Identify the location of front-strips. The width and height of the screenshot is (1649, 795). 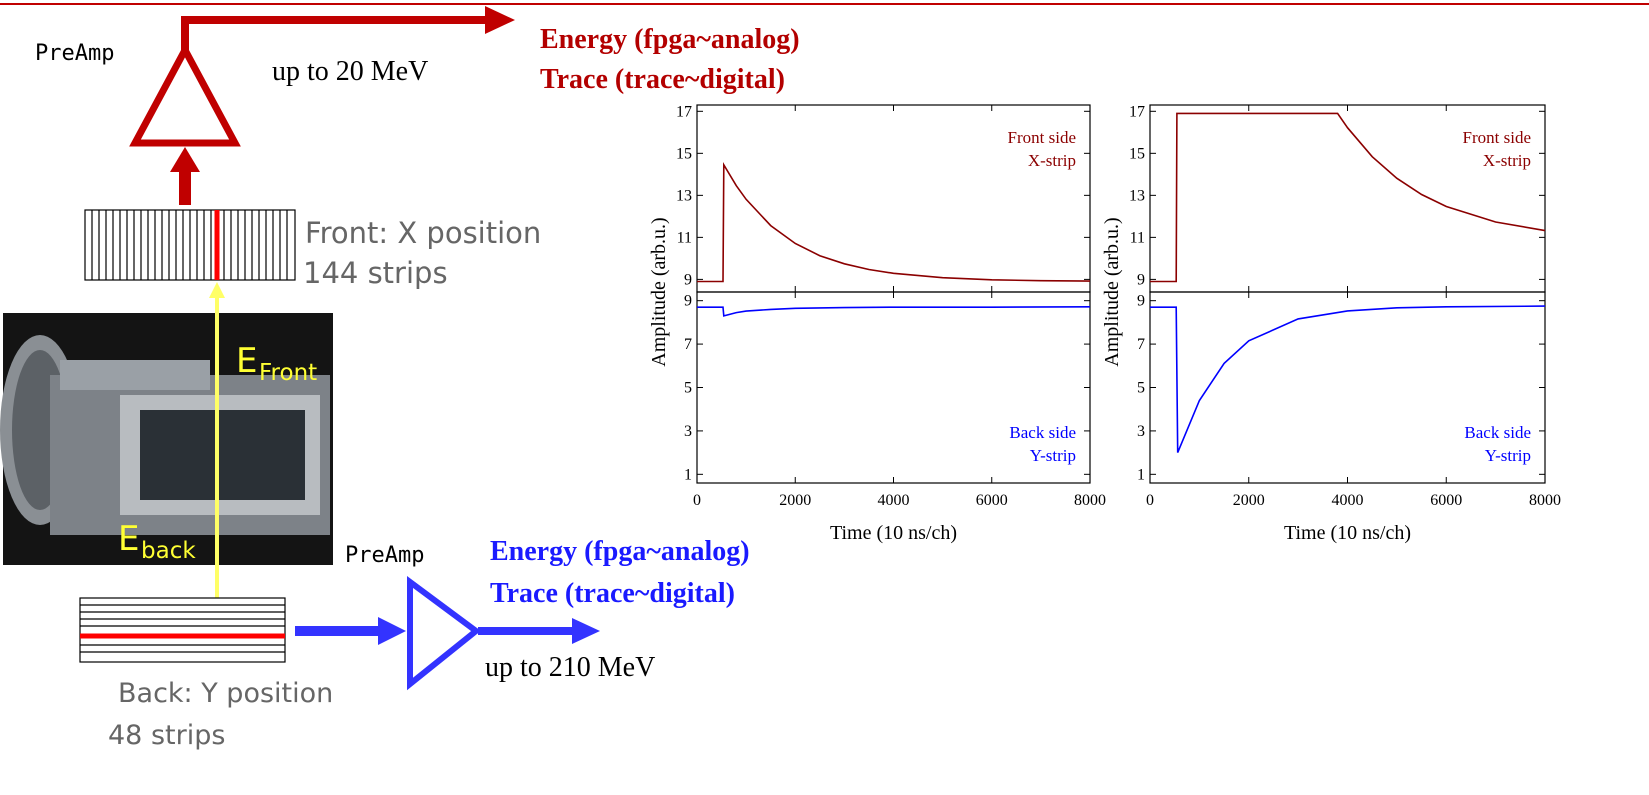
(190, 245).